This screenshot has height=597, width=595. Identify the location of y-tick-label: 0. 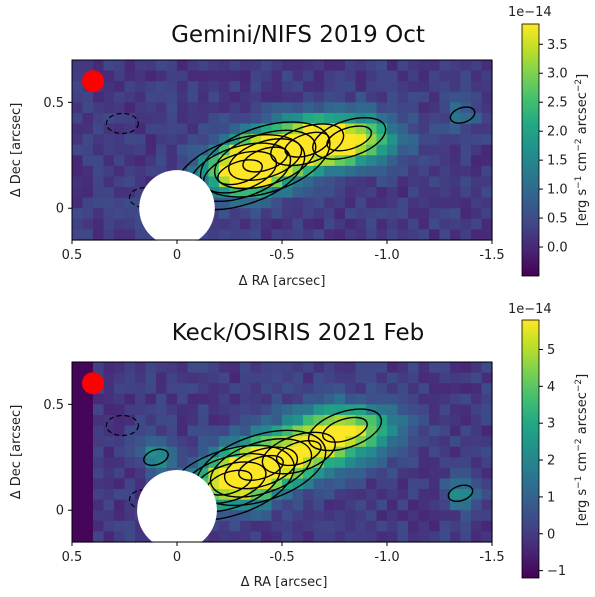
(60, 209).